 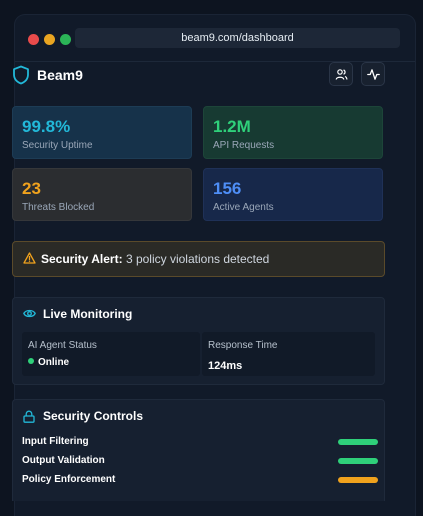 I want to click on maximize-window-button, so click(x=65, y=39).